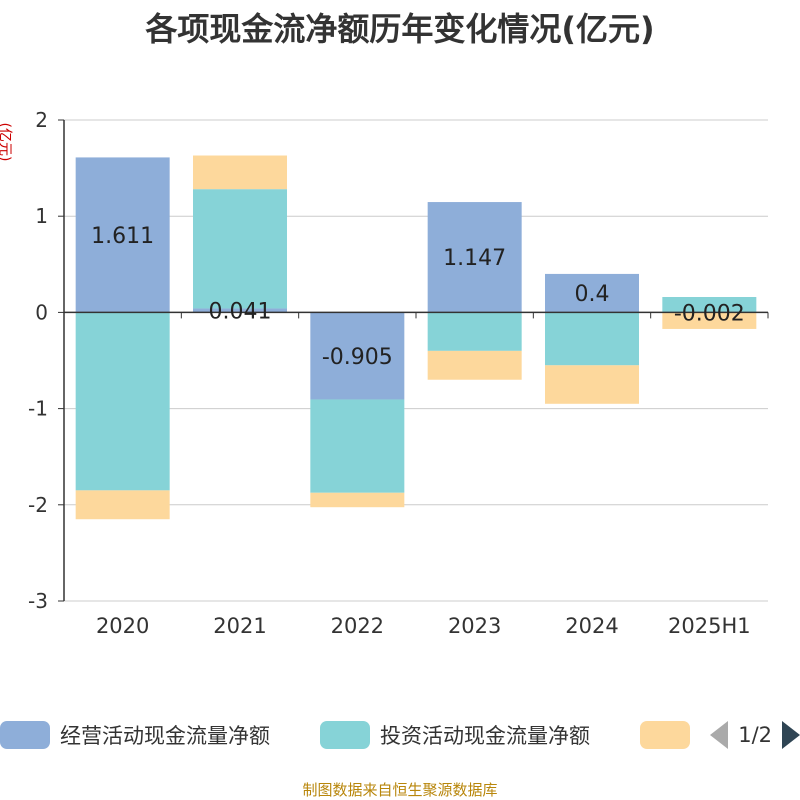 Image resolution: width=800 pixels, height=800 pixels. Describe the element at coordinates (485, 736) in the screenshot. I see `legend-label-investing: 投资活动现金流量净额` at that location.